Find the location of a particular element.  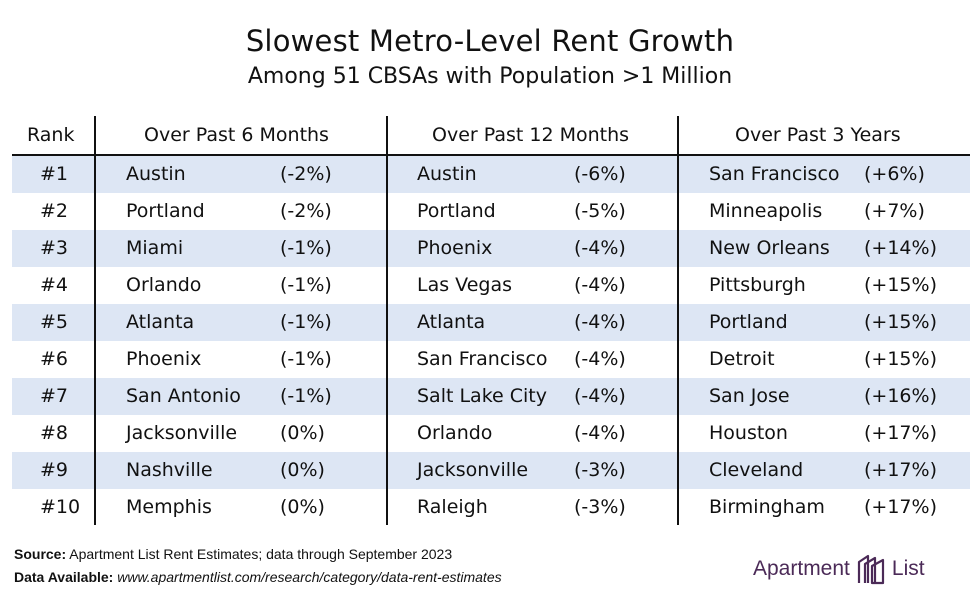

city-6-months: Miami is located at coordinates (155, 248).